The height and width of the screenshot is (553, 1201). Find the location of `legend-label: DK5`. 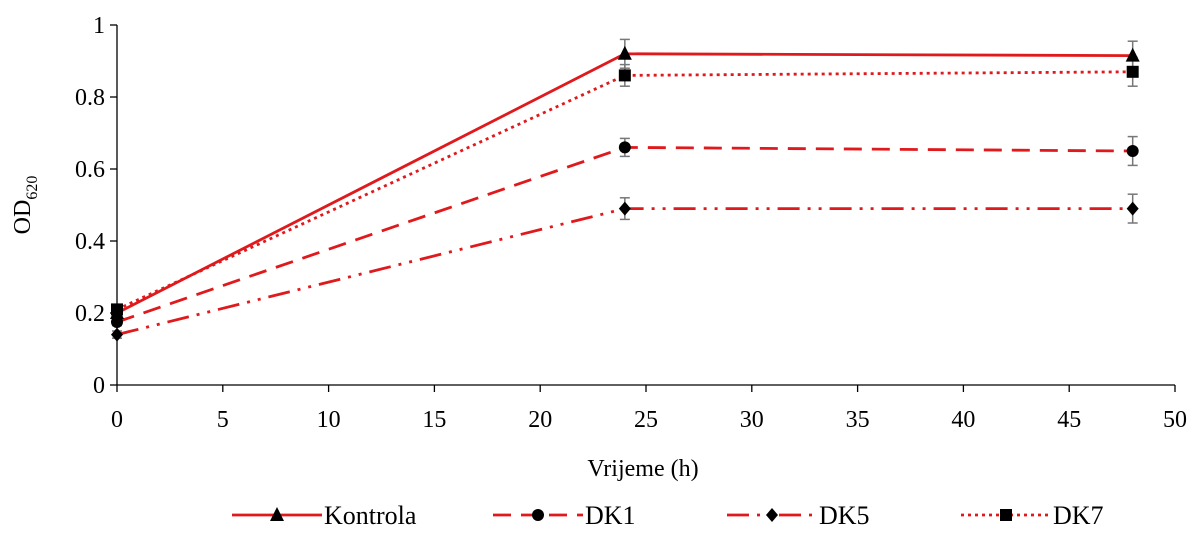

legend-label: DK5 is located at coordinates (844, 515).